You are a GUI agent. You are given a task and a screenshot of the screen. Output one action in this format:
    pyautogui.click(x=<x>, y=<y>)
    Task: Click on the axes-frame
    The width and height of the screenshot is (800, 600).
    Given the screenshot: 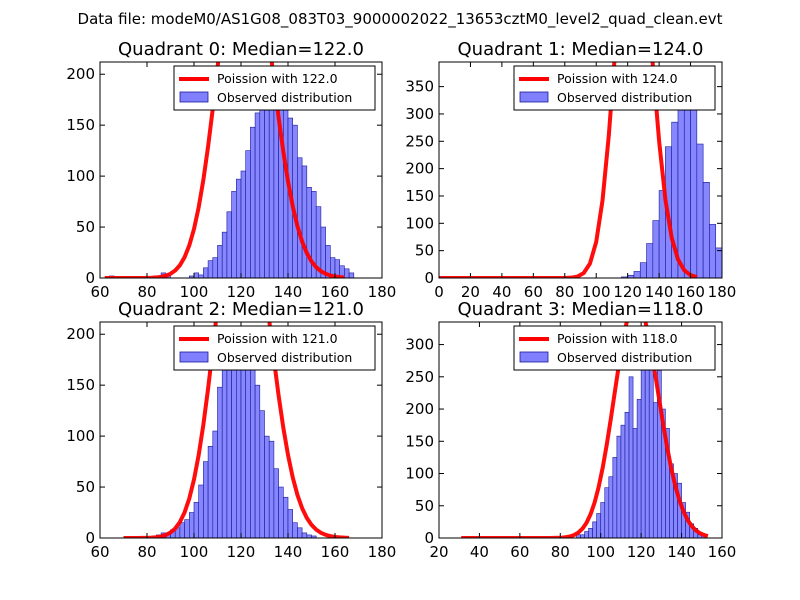 What is the action you would take?
    pyautogui.click(x=580, y=430)
    